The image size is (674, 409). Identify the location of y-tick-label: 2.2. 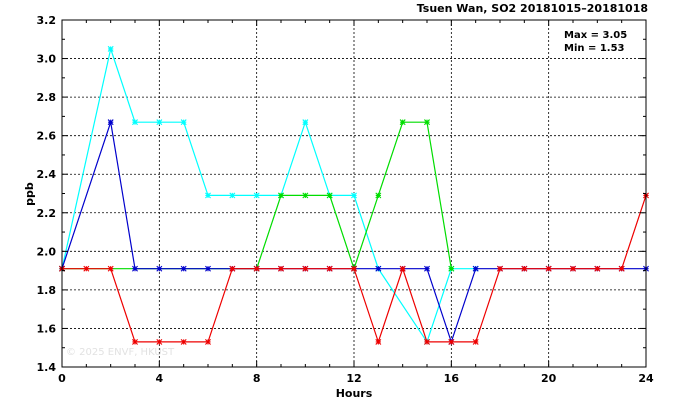
(47, 213).